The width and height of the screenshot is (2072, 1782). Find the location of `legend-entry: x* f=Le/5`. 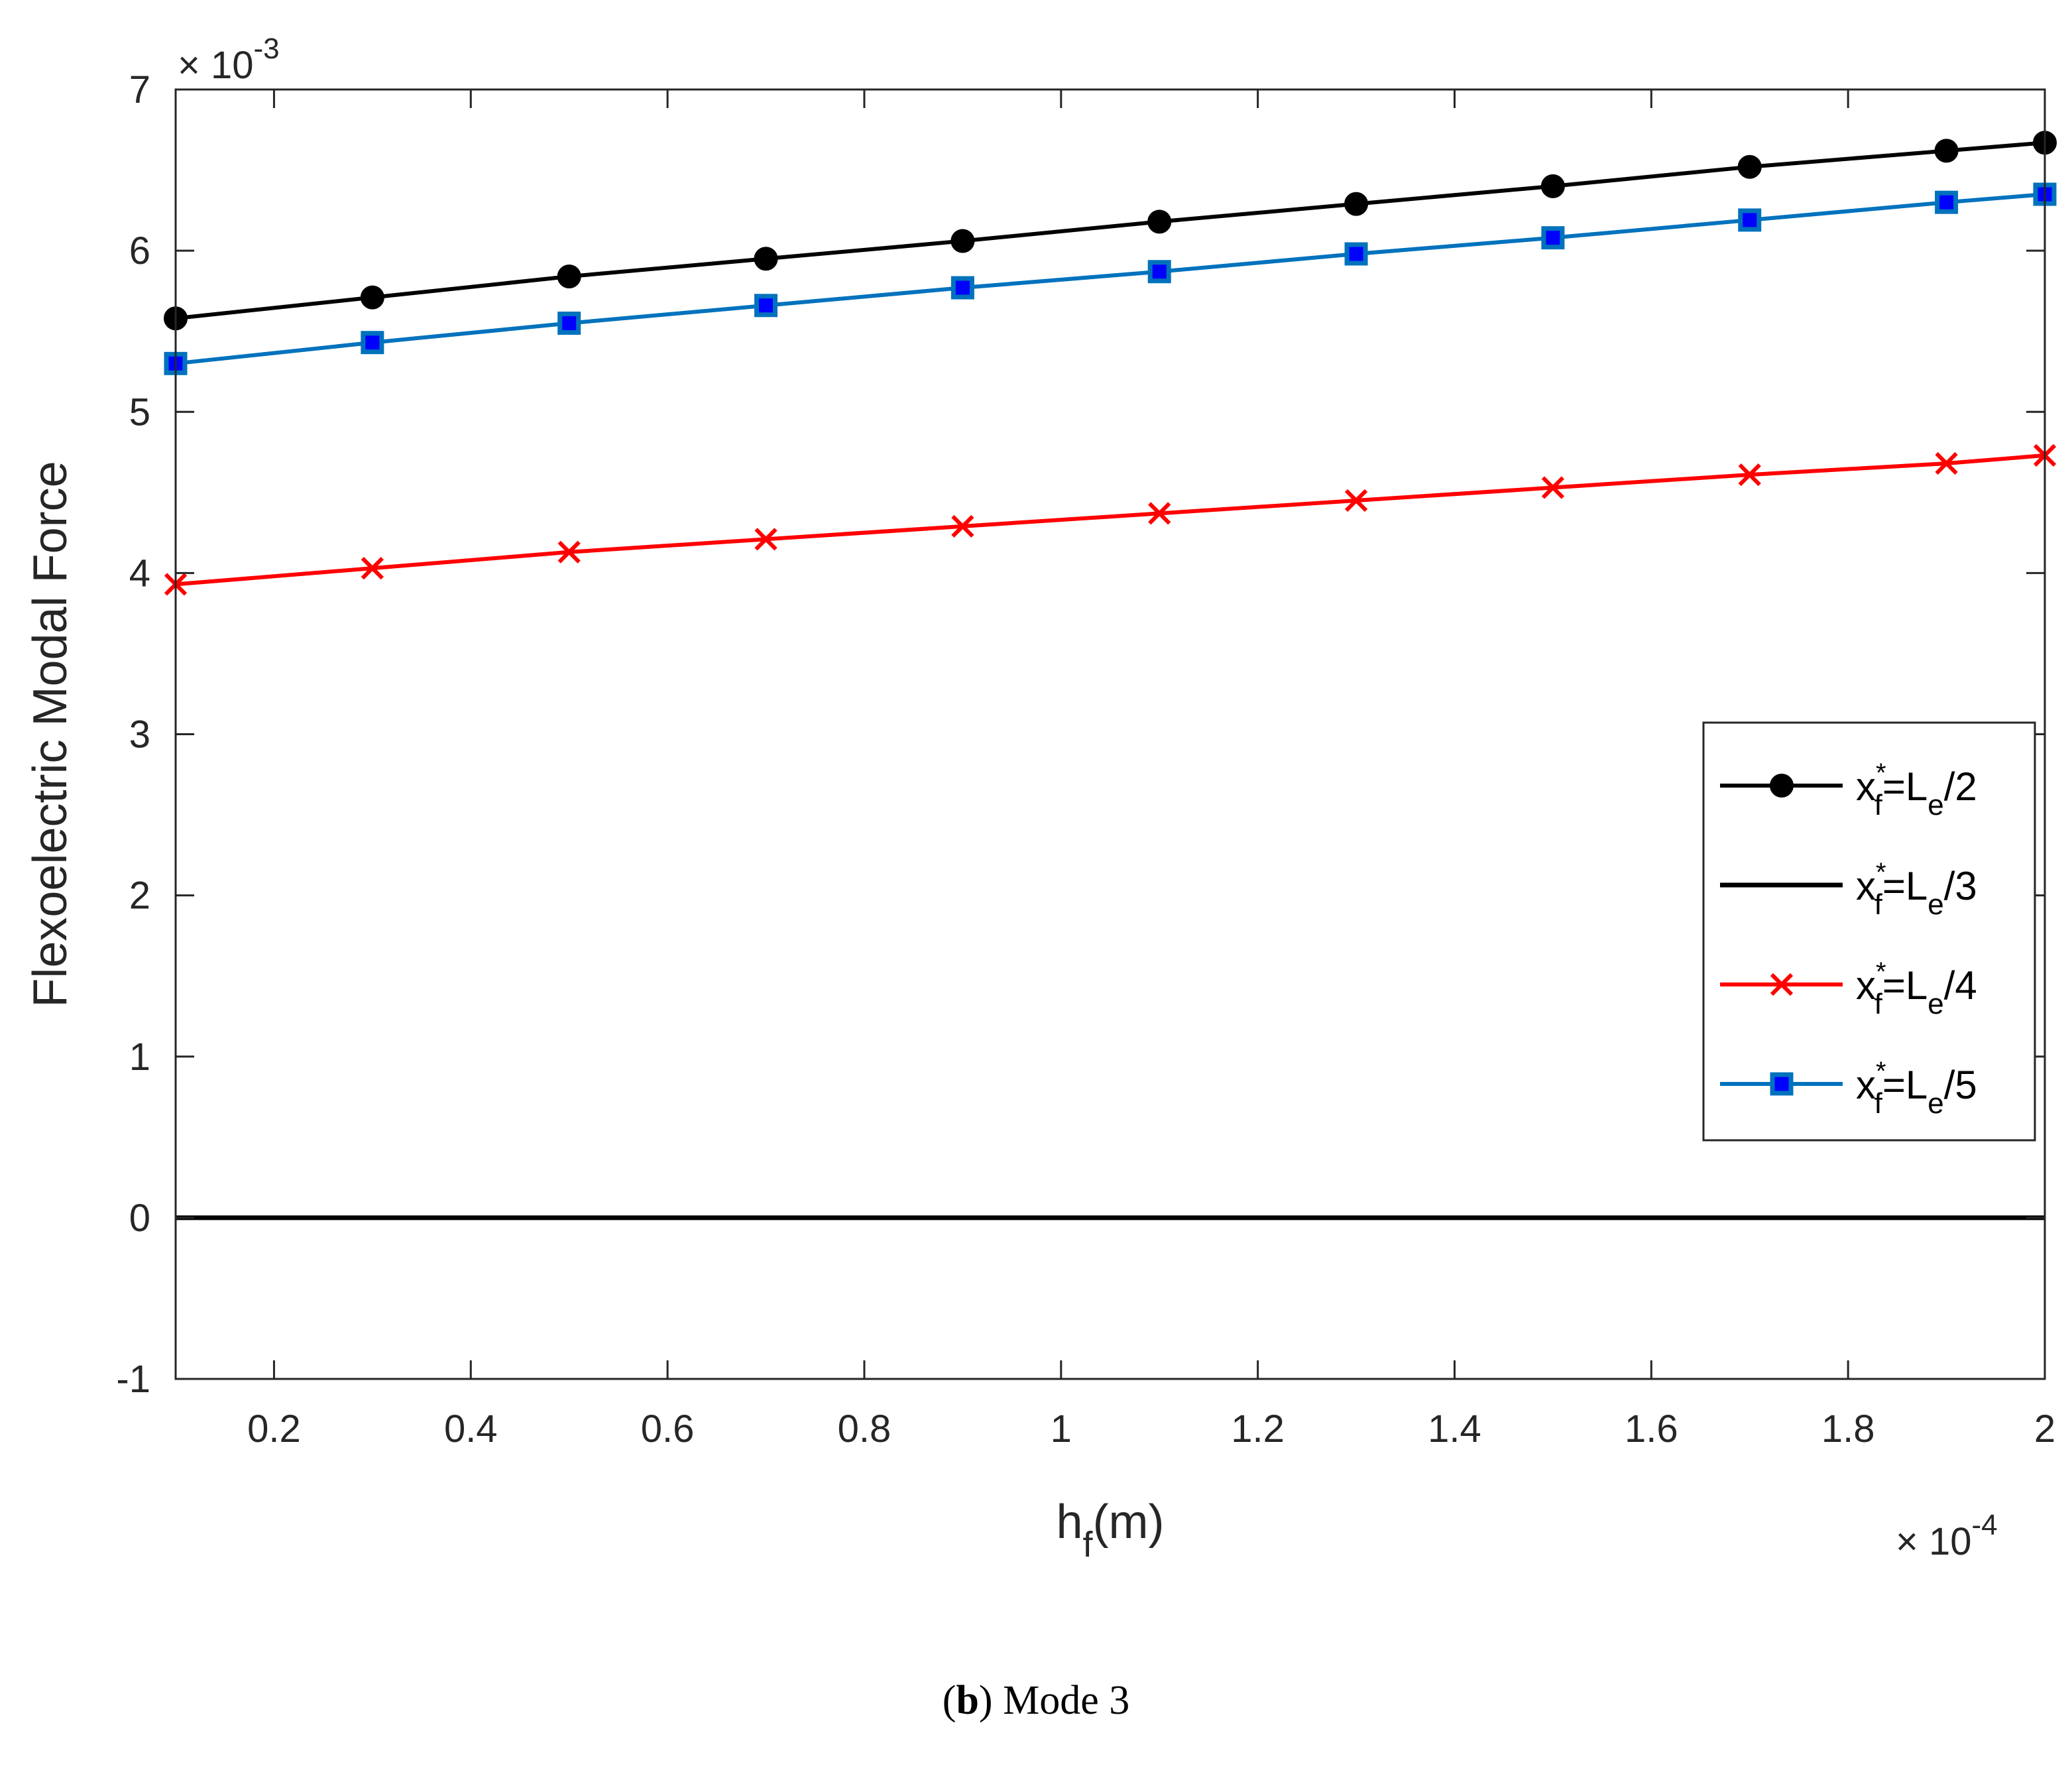

legend-entry: x* f=Le/5 is located at coordinates (1848, 1088).